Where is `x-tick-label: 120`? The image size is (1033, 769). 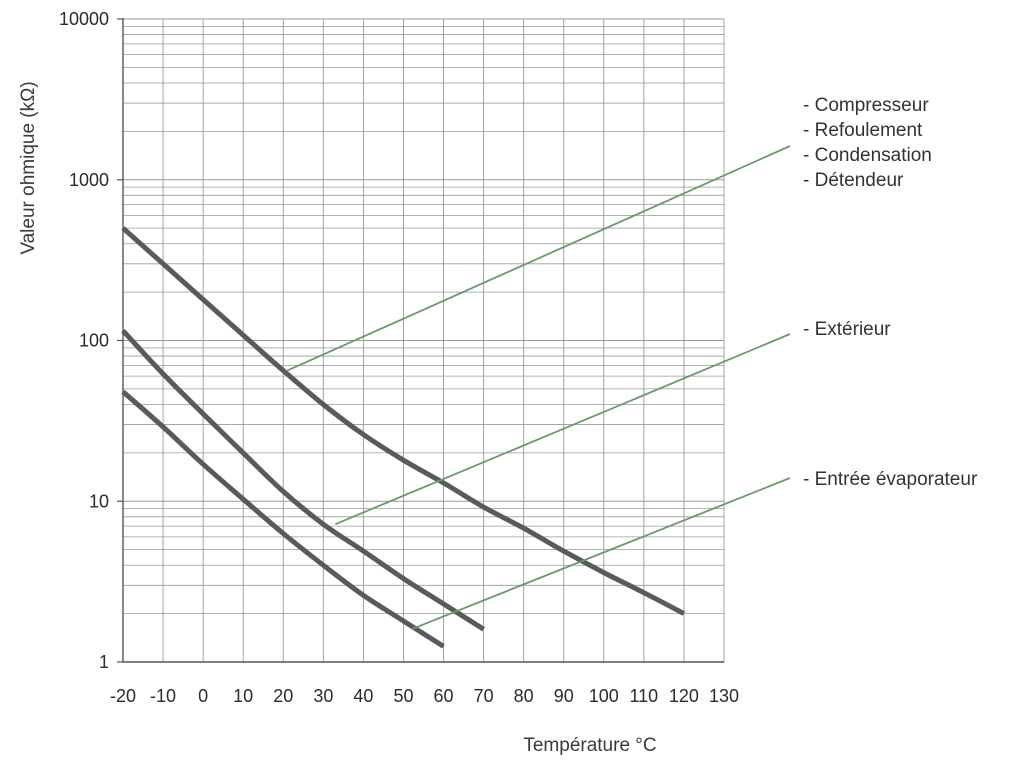 x-tick-label: 120 is located at coordinates (684, 696).